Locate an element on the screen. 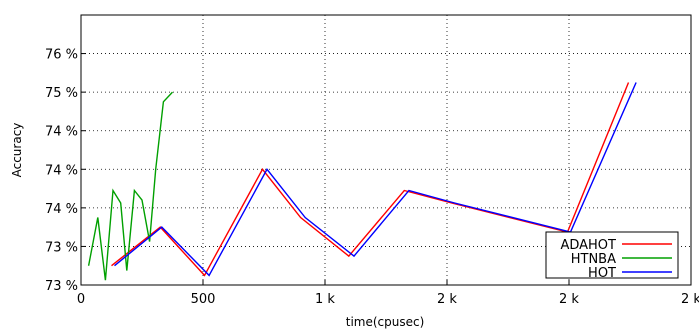 This screenshot has width=699, height=332. legend-box is located at coordinates (612, 255).